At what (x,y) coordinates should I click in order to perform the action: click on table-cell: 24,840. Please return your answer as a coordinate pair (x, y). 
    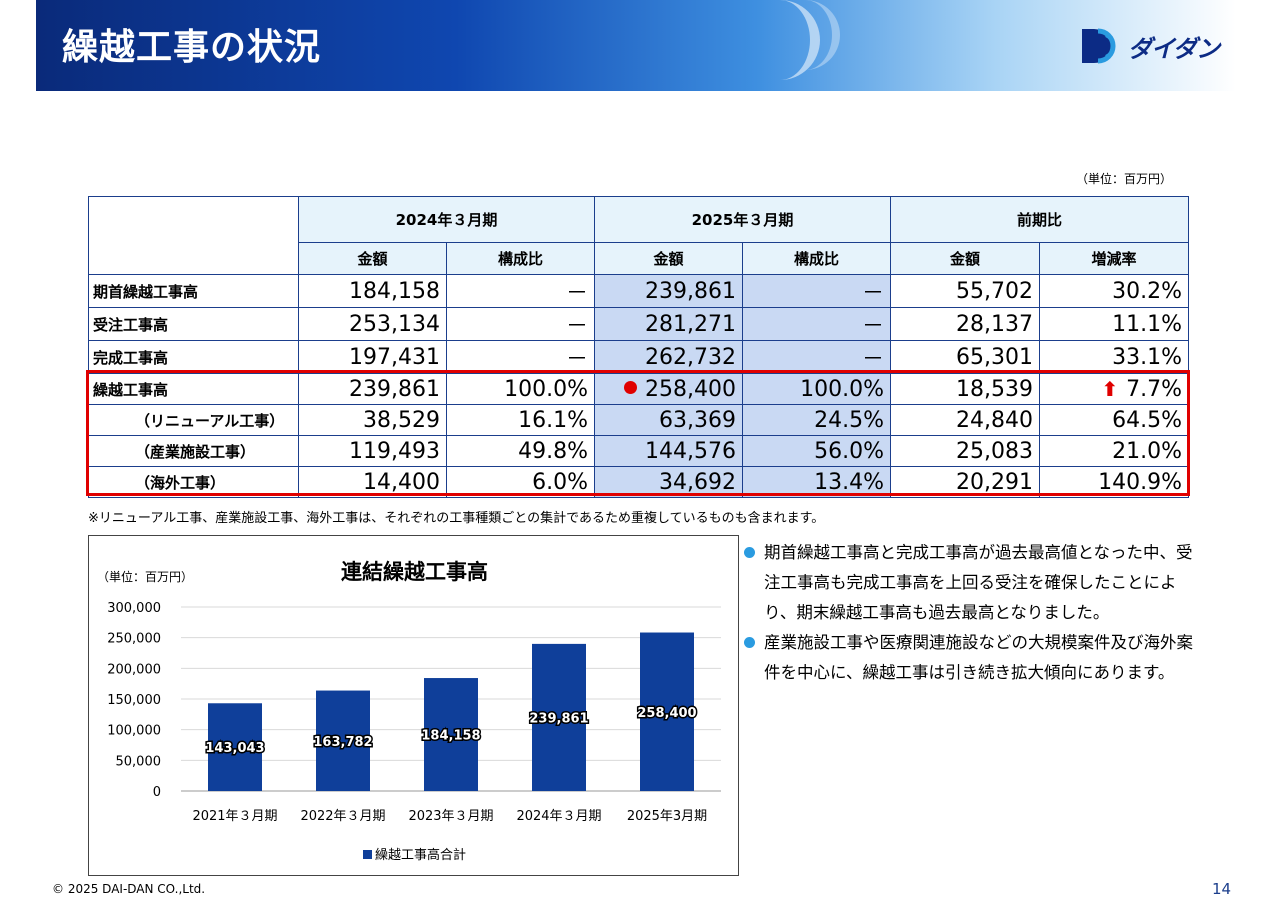
    Looking at the image, I should click on (965, 420).